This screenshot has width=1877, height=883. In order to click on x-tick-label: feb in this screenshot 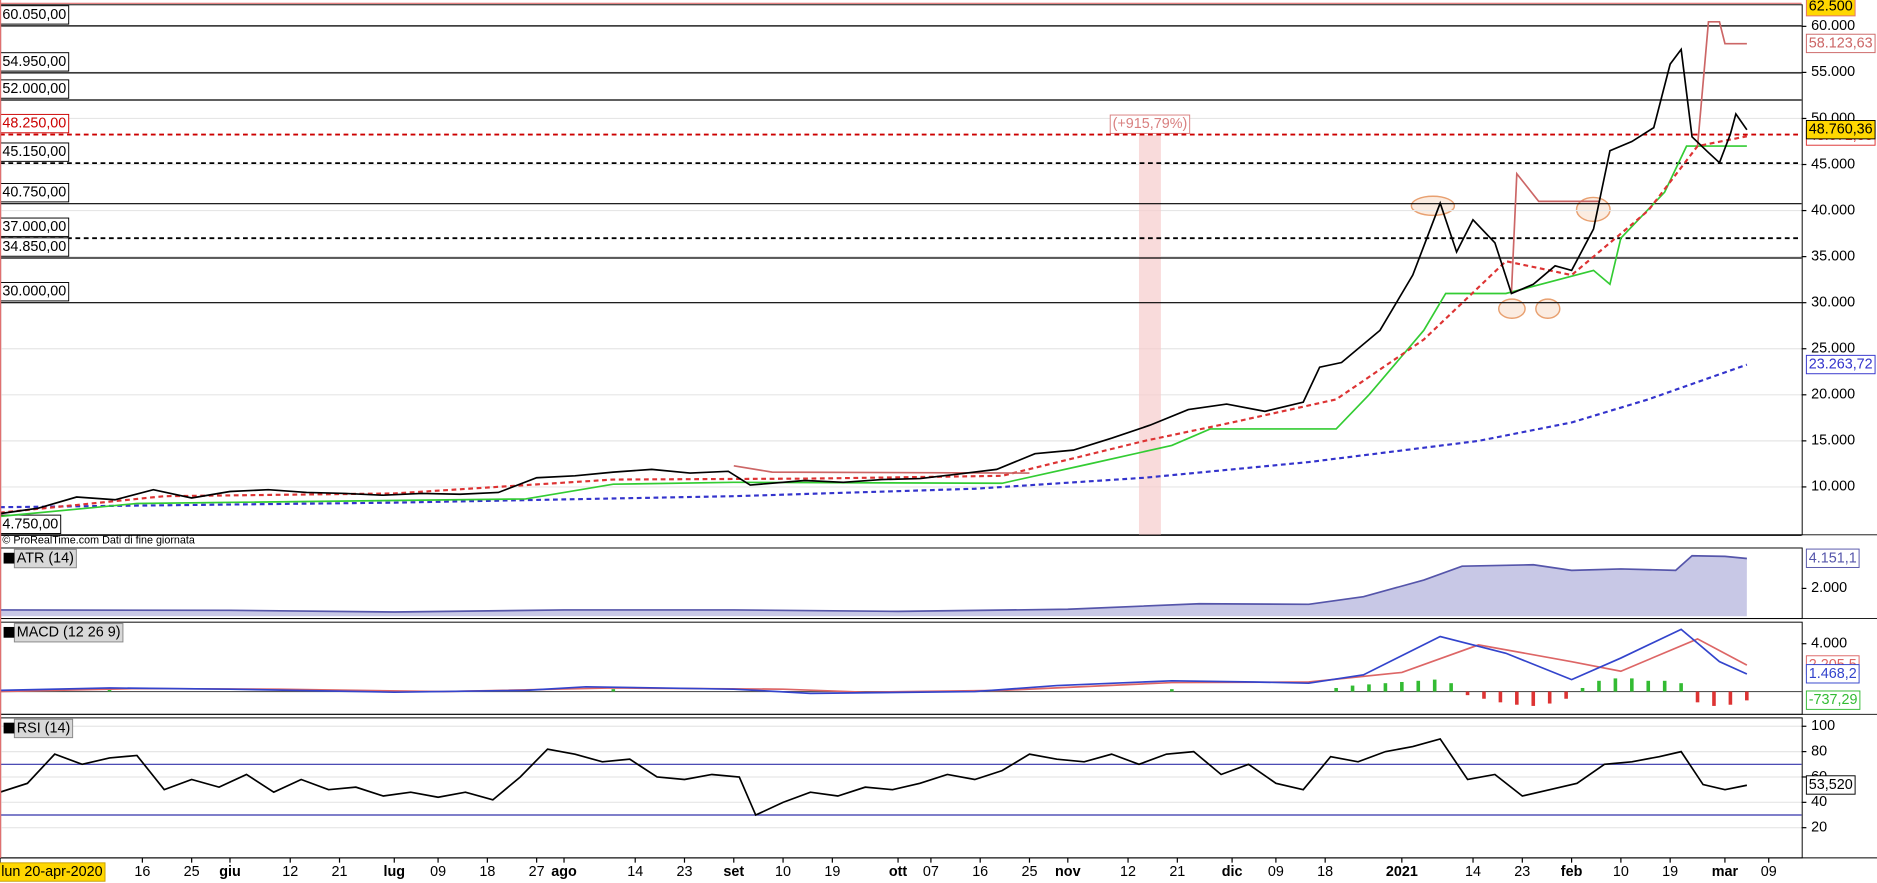, I will do `click(1572, 872)`.